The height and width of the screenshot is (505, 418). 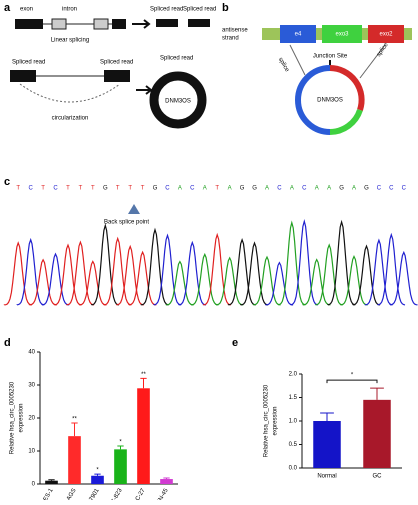 I want to click on y-axis-label: Relative hsa_circ_0005230, so click(x=13, y=417).